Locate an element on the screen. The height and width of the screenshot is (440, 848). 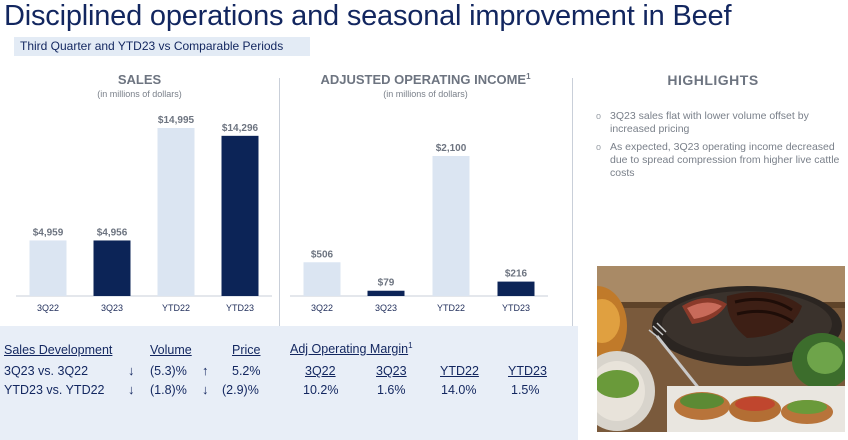
bar-value-label: $216 is located at coordinates (516, 274).